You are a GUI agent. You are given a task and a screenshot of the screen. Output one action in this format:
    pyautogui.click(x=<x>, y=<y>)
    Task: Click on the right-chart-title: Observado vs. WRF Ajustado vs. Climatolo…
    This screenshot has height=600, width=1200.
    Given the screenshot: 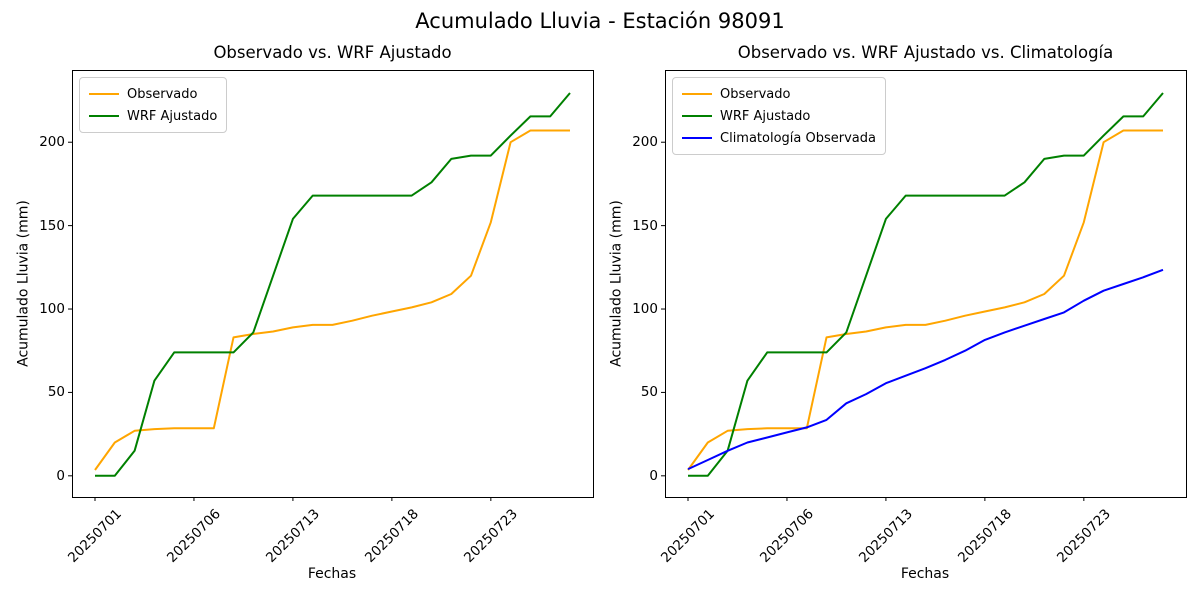 What is the action you would take?
    pyautogui.click(x=925, y=52)
    